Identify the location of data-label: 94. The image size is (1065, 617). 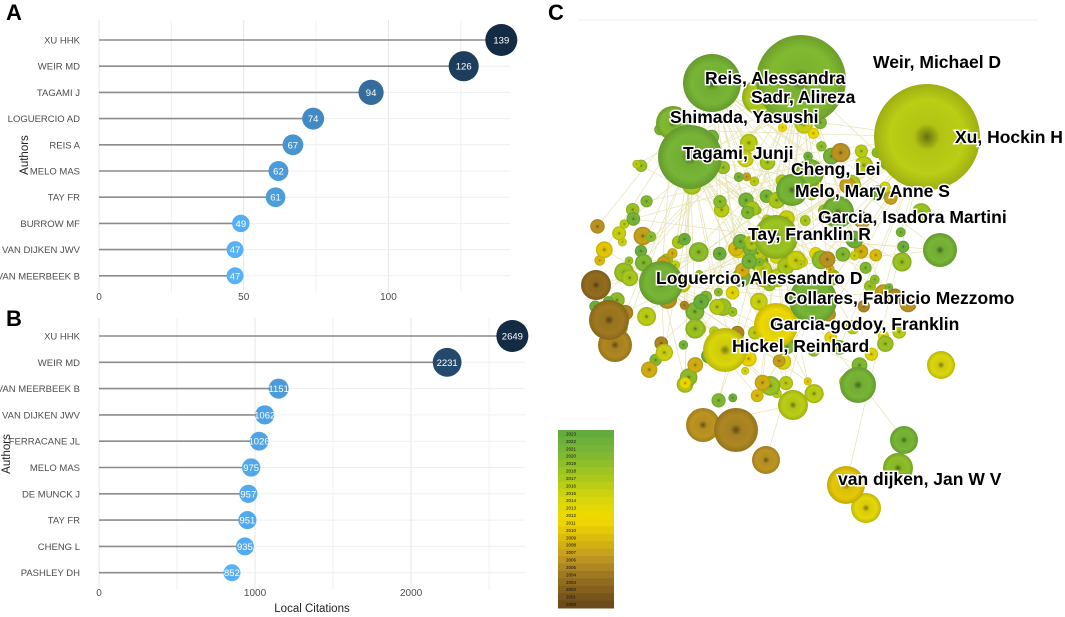
(371, 93).